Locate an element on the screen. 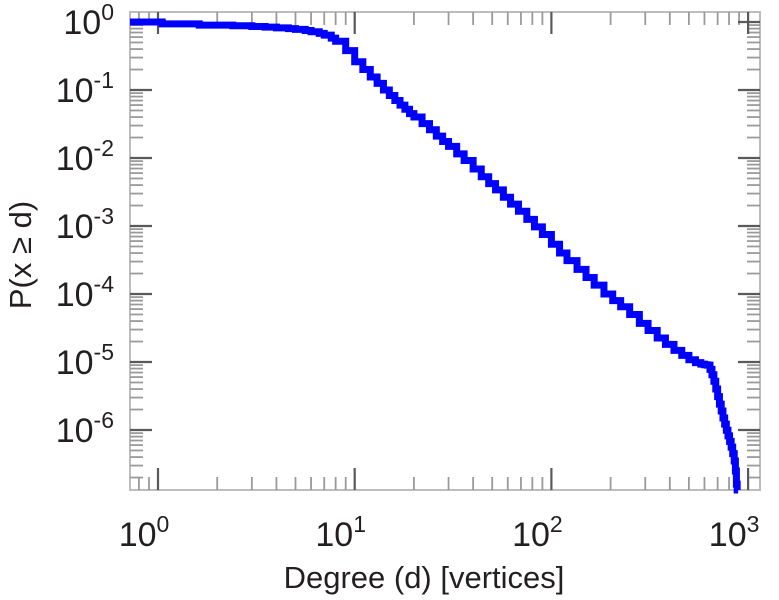  tick-label: 10⁻² is located at coordinates (85, 156).